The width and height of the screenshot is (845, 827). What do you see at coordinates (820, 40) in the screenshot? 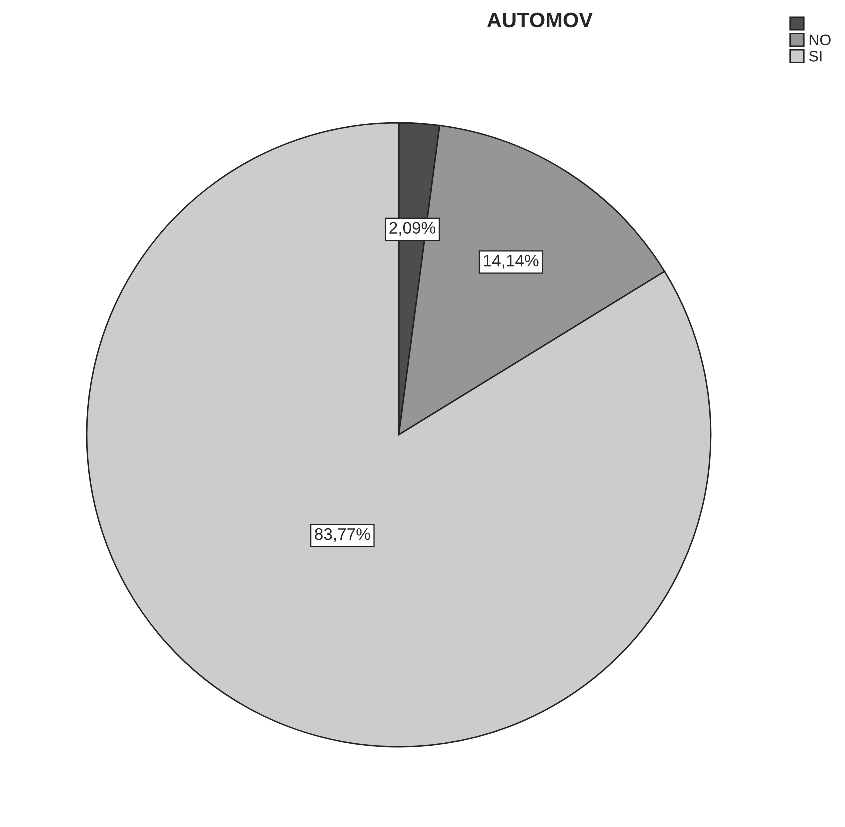
I see `legend-label: NO` at bounding box center [820, 40].